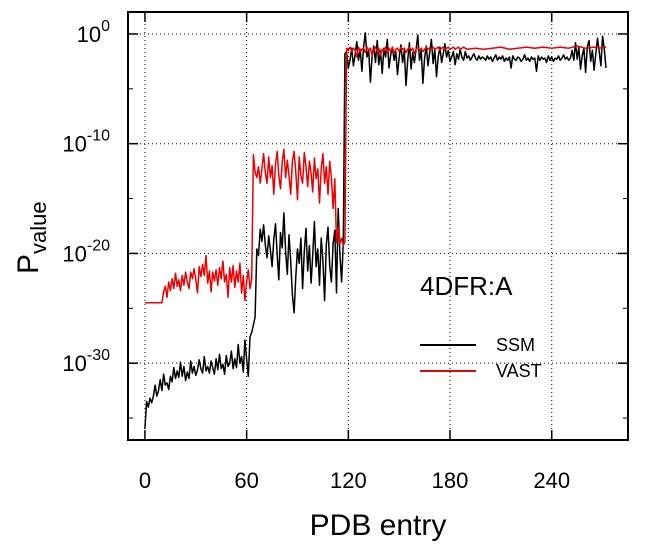 This screenshot has width=670, height=555. I want to click on x-tick-label: 60, so click(246, 480).